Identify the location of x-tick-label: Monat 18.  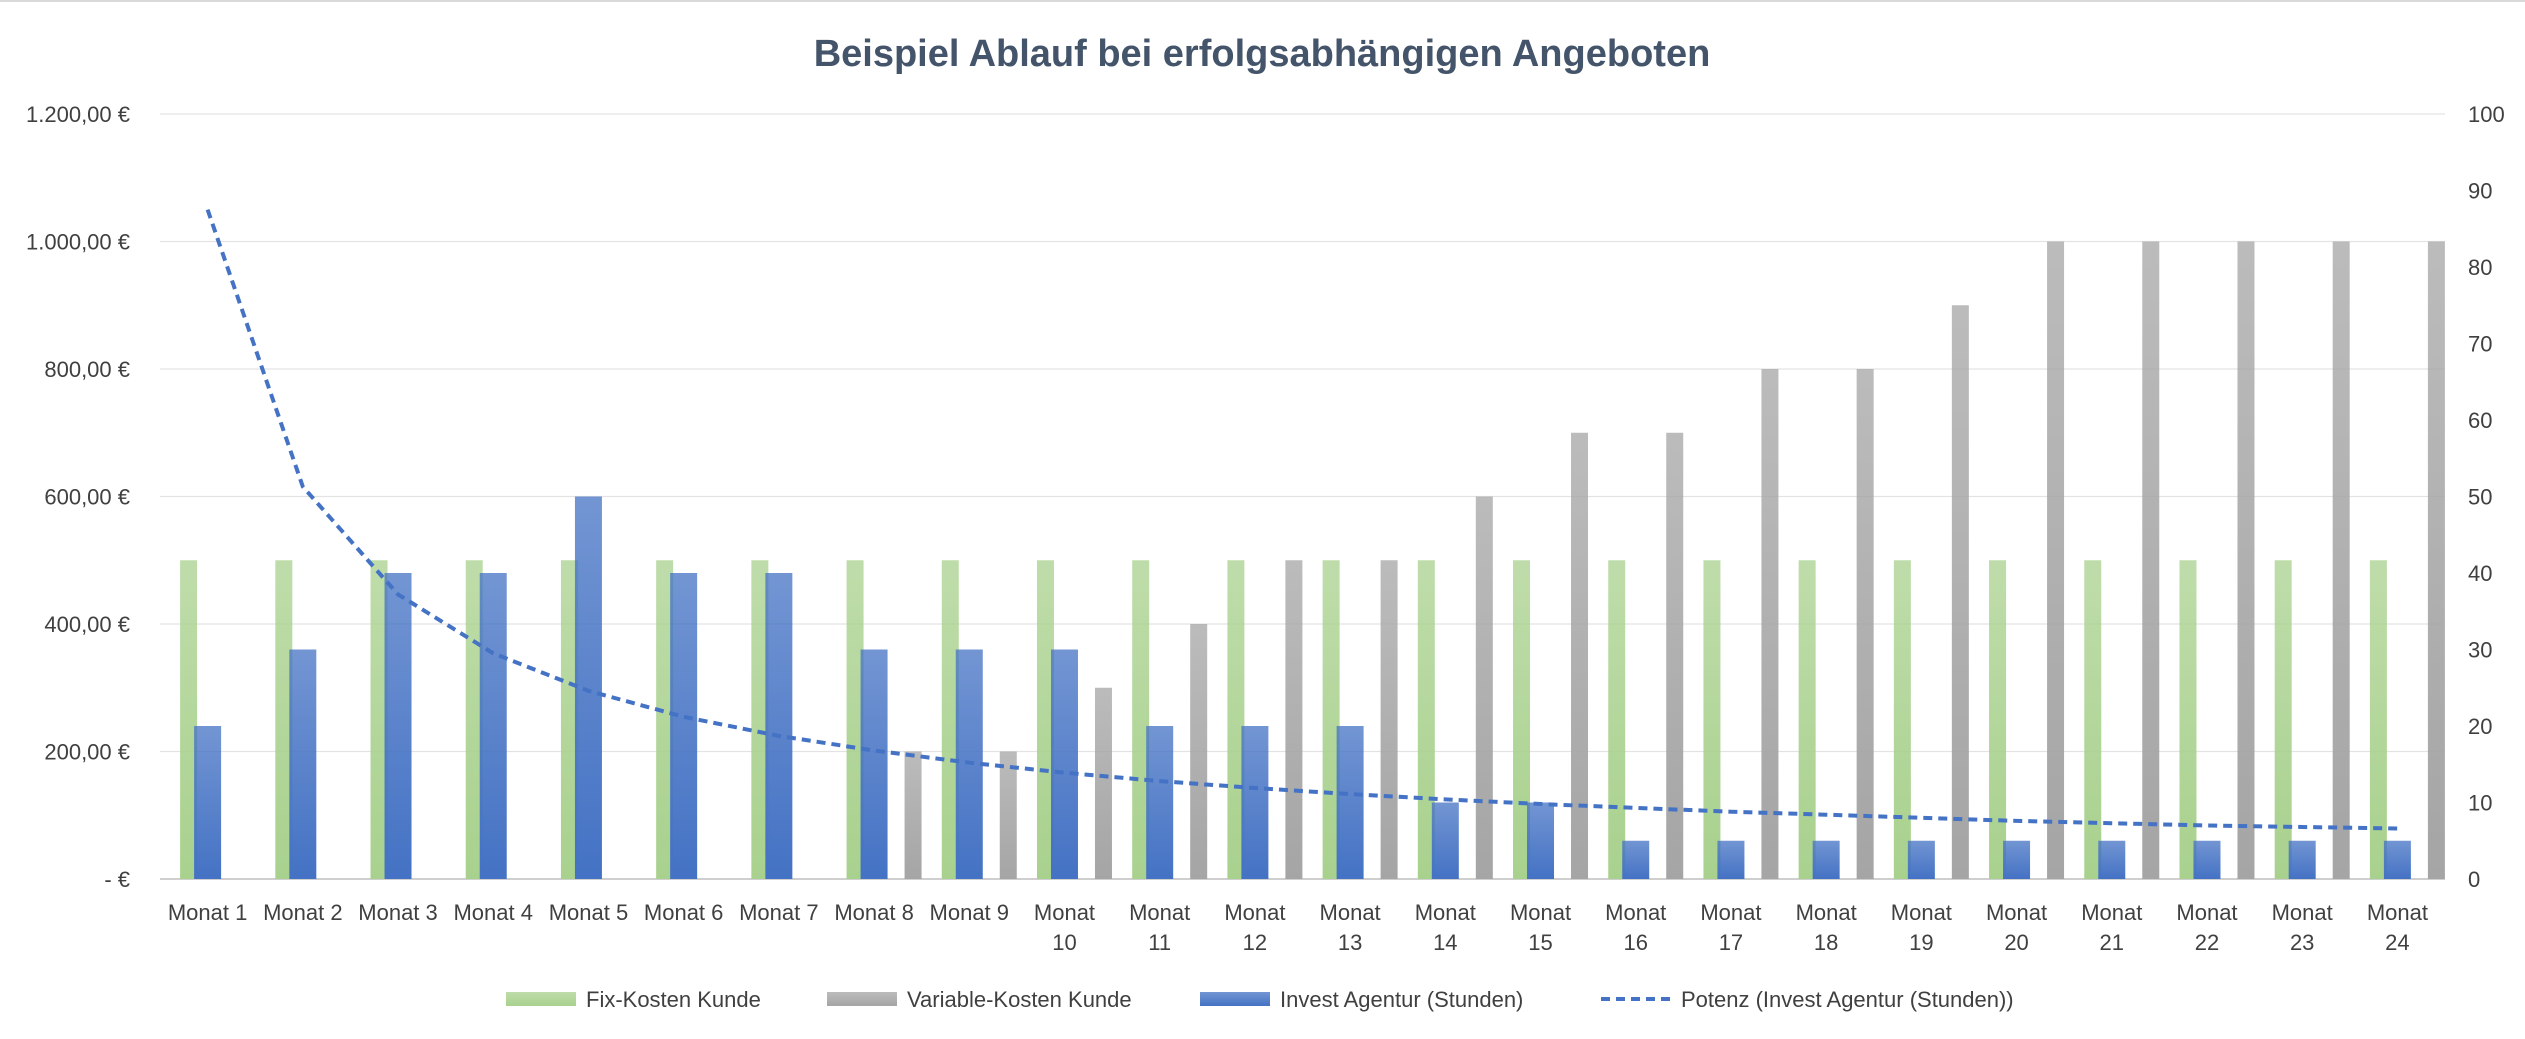
(1826, 927).